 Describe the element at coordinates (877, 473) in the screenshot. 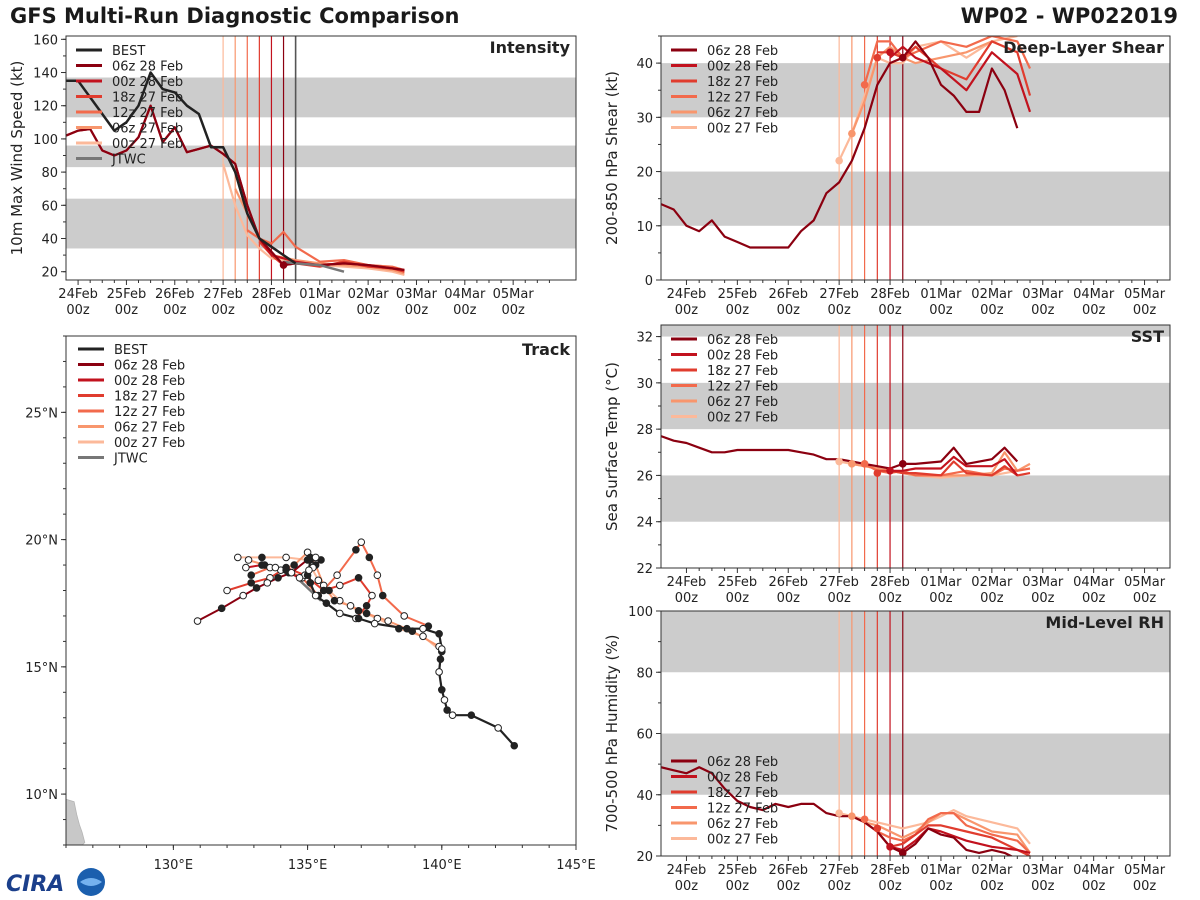

I see `sst-init-marker` at that location.